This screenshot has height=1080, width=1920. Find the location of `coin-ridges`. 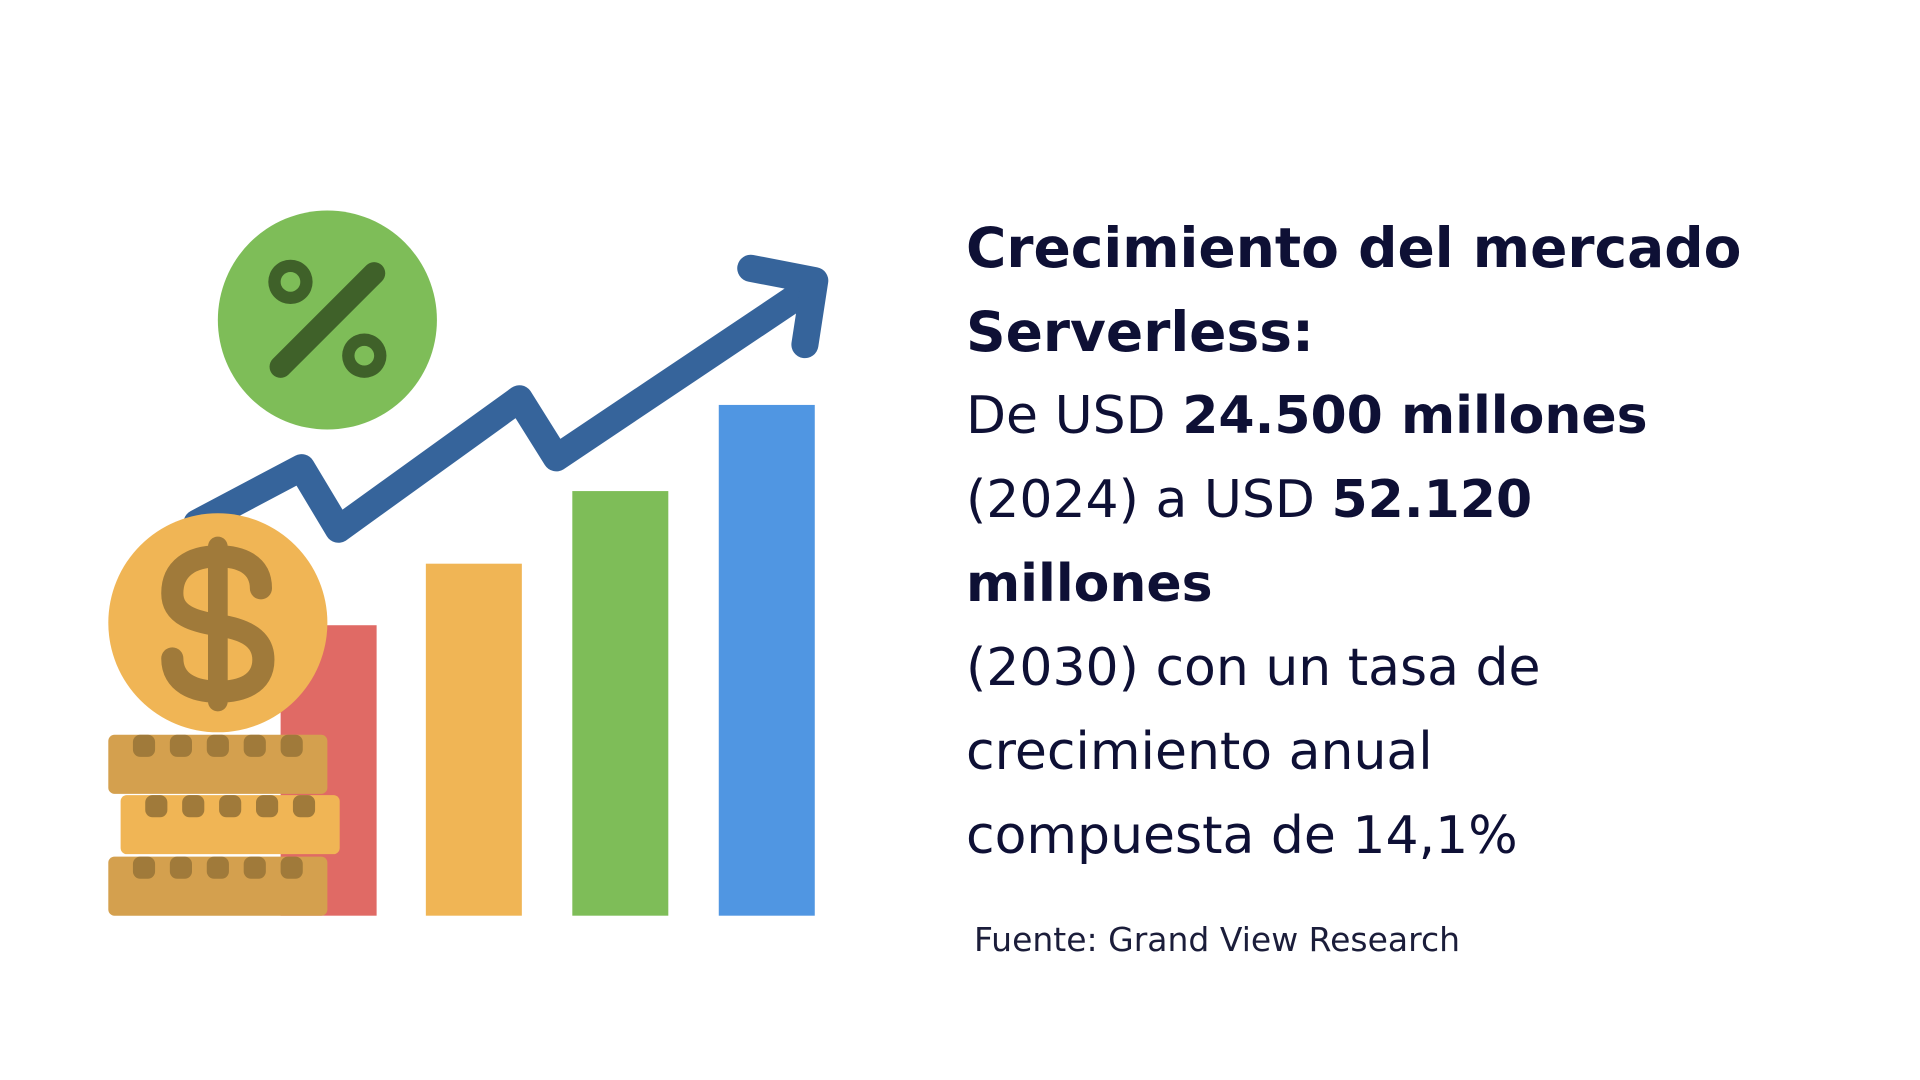

coin-ridges is located at coordinates (224, 806).